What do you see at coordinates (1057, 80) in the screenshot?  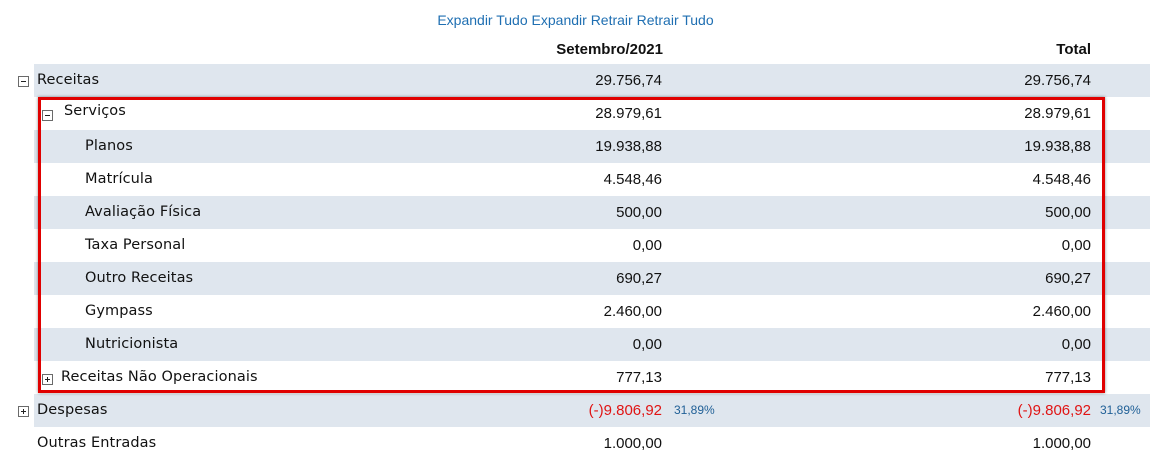 I see `total-value: 29.756,74` at bounding box center [1057, 80].